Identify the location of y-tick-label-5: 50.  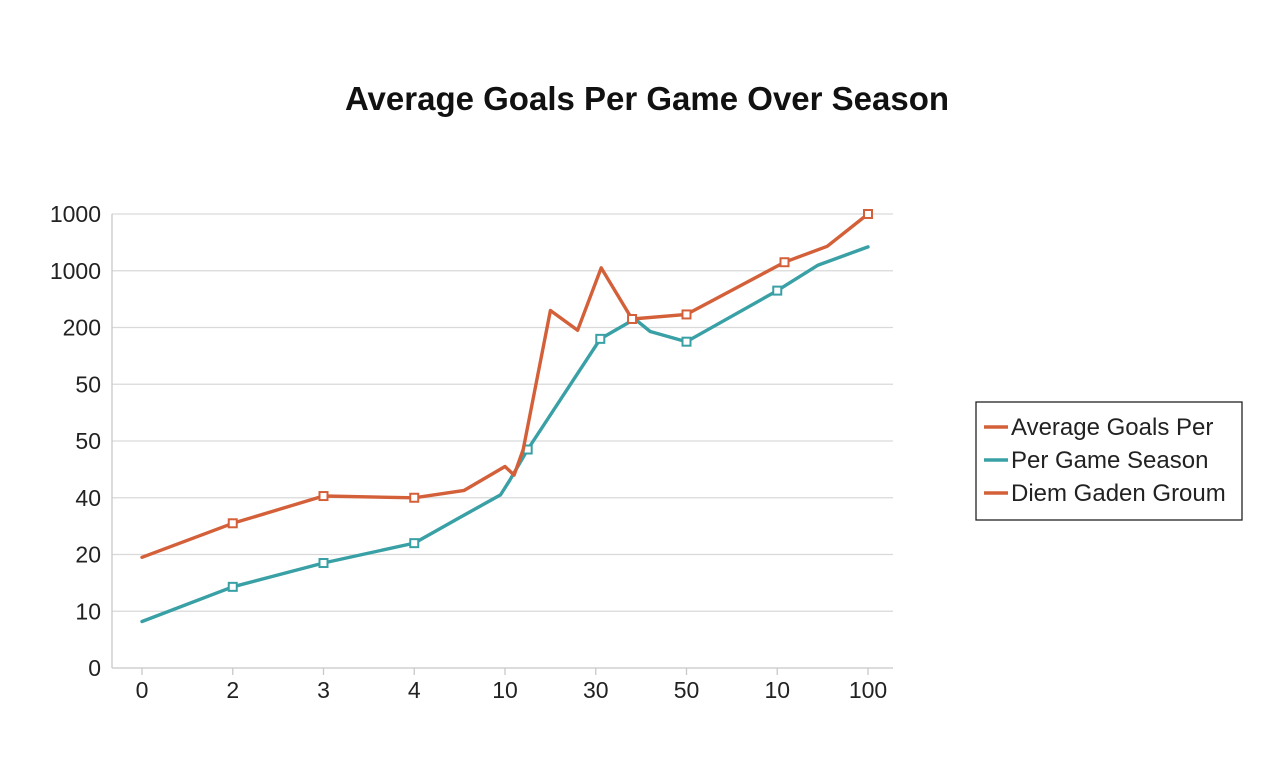
(88, 384).